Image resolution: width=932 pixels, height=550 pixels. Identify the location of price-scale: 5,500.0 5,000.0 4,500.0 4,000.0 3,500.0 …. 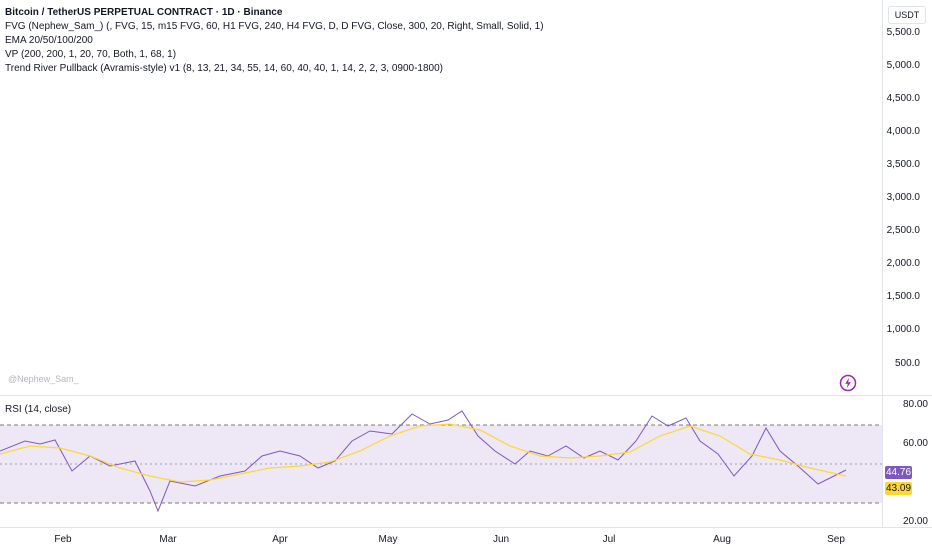
(907, 197).